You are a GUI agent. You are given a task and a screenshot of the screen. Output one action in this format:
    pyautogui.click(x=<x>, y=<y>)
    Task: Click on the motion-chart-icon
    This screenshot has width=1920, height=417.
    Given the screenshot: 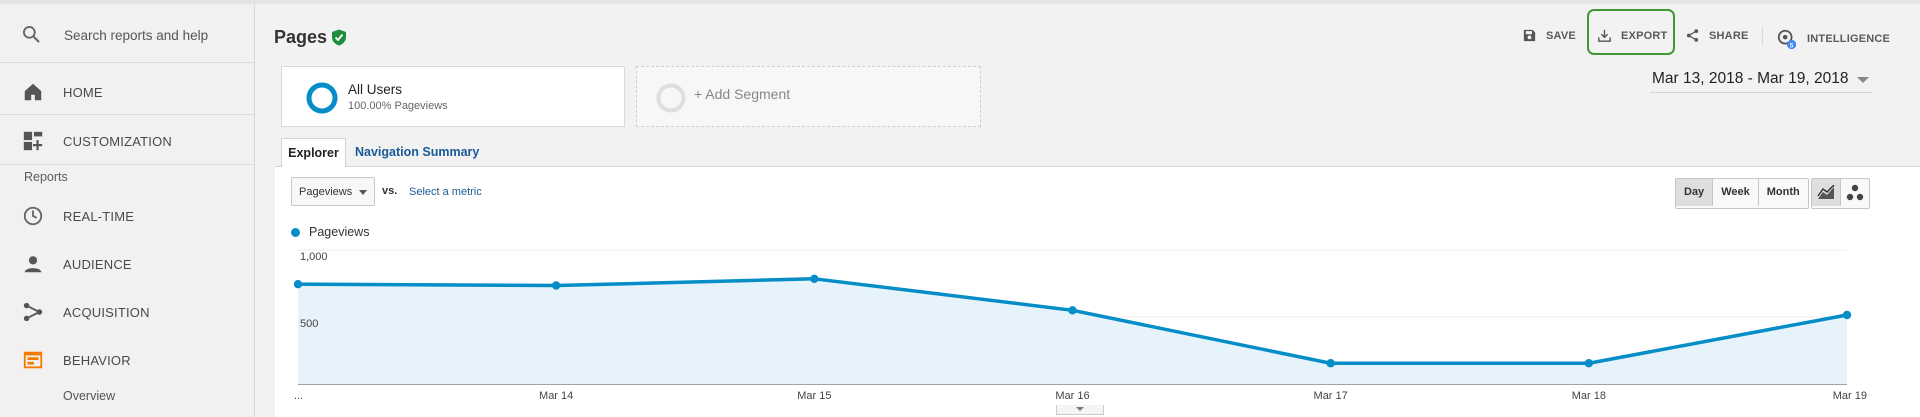 What is the action you would take?
    pyautogui.click(x=1855, y=192)
    